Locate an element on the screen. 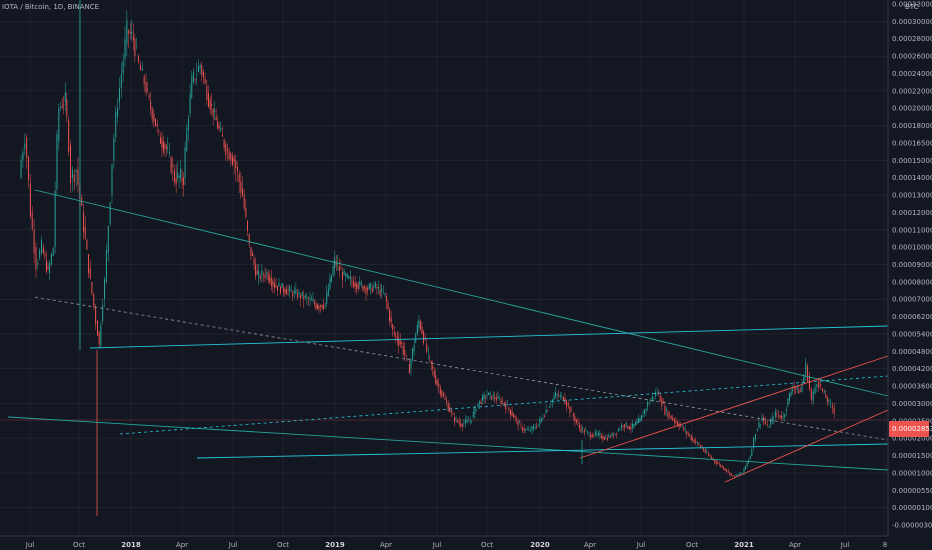 The width and height of the screenshot is (932, 550). x-tick-label: Oct is located at coordinates (283, 545).